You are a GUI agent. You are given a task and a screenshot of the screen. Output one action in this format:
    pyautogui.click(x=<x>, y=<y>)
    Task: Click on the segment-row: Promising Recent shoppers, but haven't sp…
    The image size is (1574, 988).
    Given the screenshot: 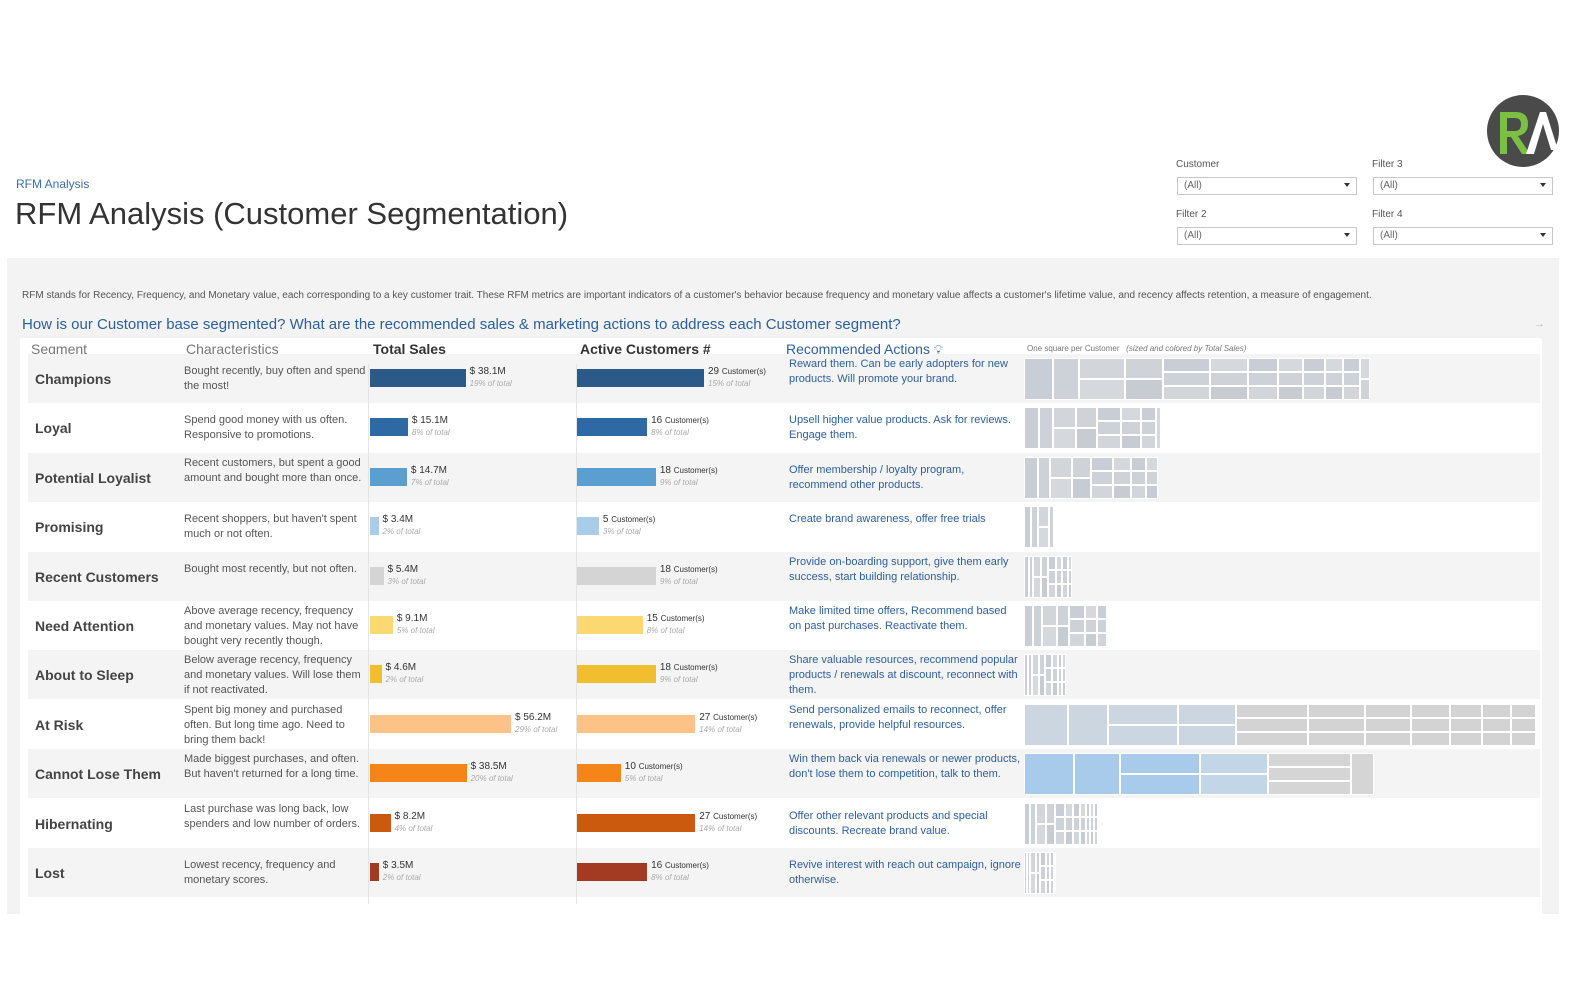 What is the action you would take?
    pyautogui.click(x=784, y=526)
    